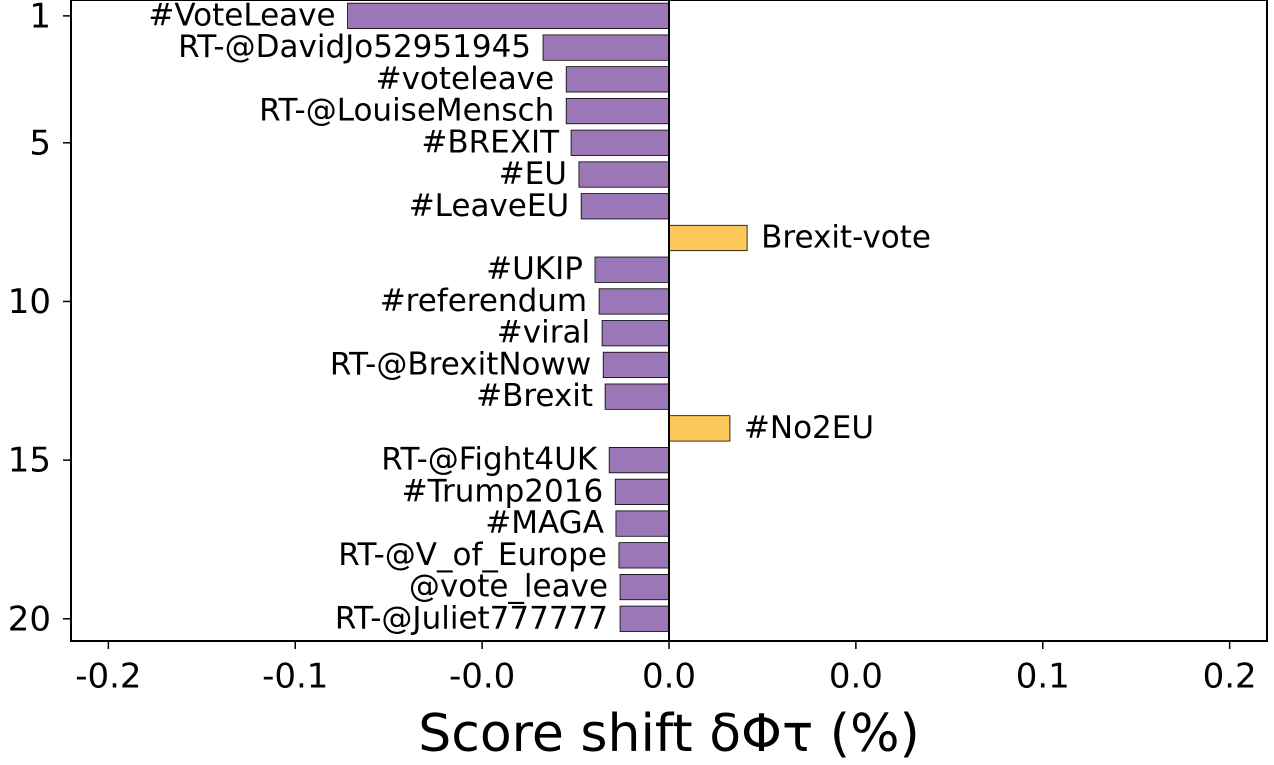  What do you see at coordinates (1043, 677) in the screenshot?
I see `x-tick-label: 0.1` at bounding box center [1043, 677].